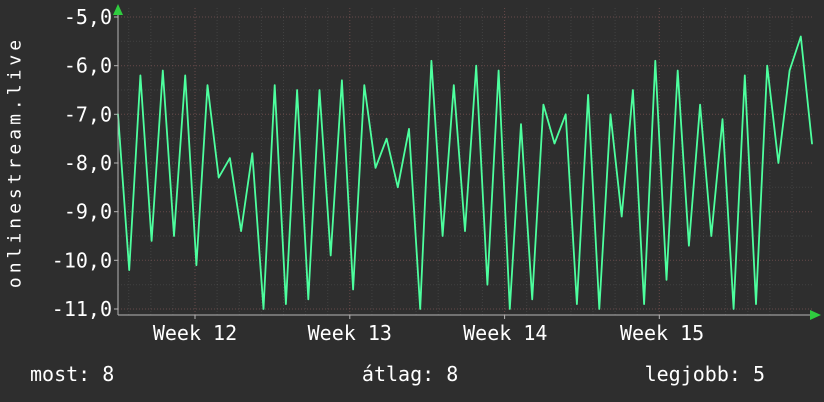 This screenshot has width=824, height=402. What do you see at coordinates (195, 333) in the screenshot?
I see `svg-text: Week 12` at bounding box center [195, 333].